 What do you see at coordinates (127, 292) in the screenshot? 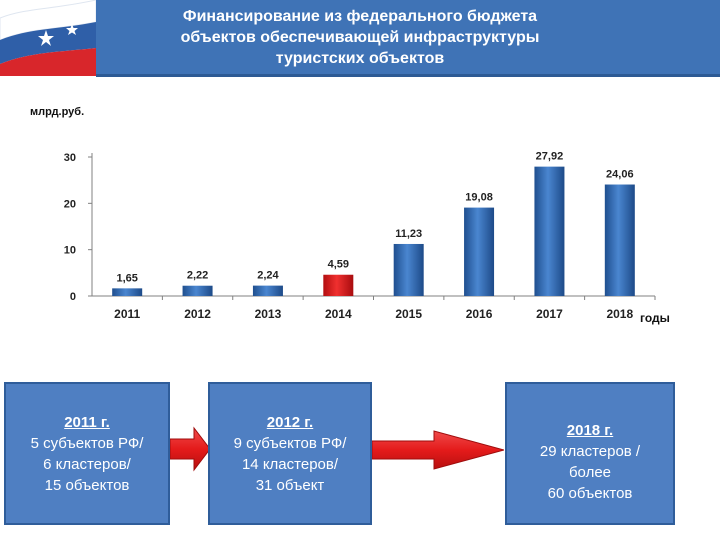
I see `bar-2011` at bounding box center [127, 292].